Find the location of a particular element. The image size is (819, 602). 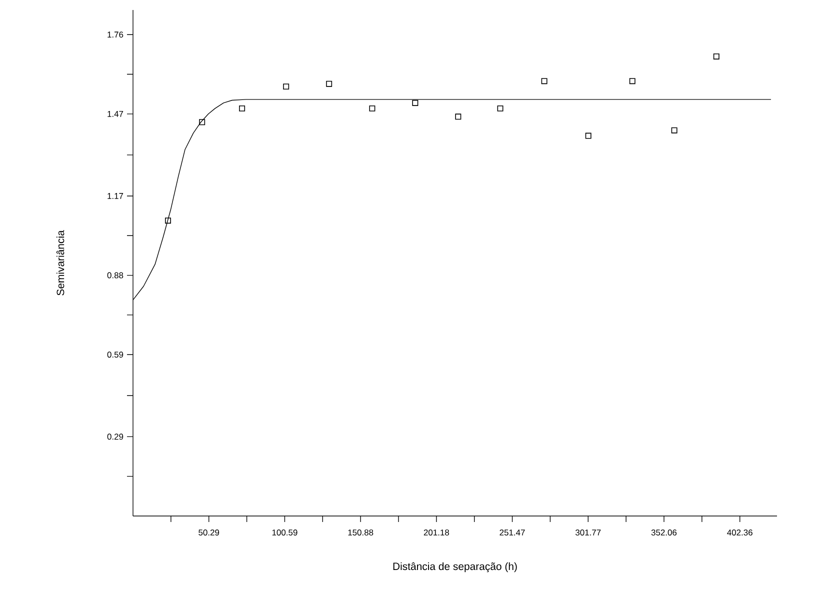

x-tick-label: 251.47 is located at coordinates (512, 533).